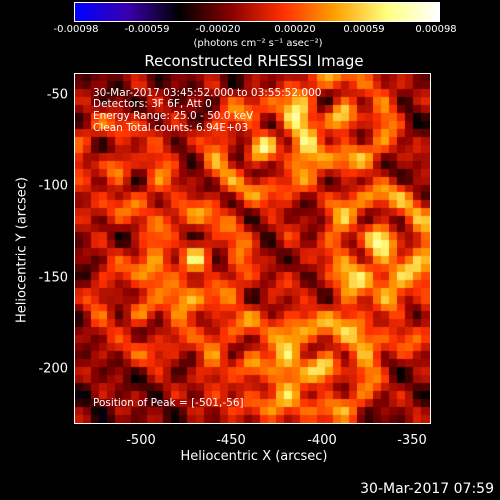  What do you see at coordinates (53, 369) in the screenshot?
I see `y-tick-label: -200` at bounding box center [53, 369].